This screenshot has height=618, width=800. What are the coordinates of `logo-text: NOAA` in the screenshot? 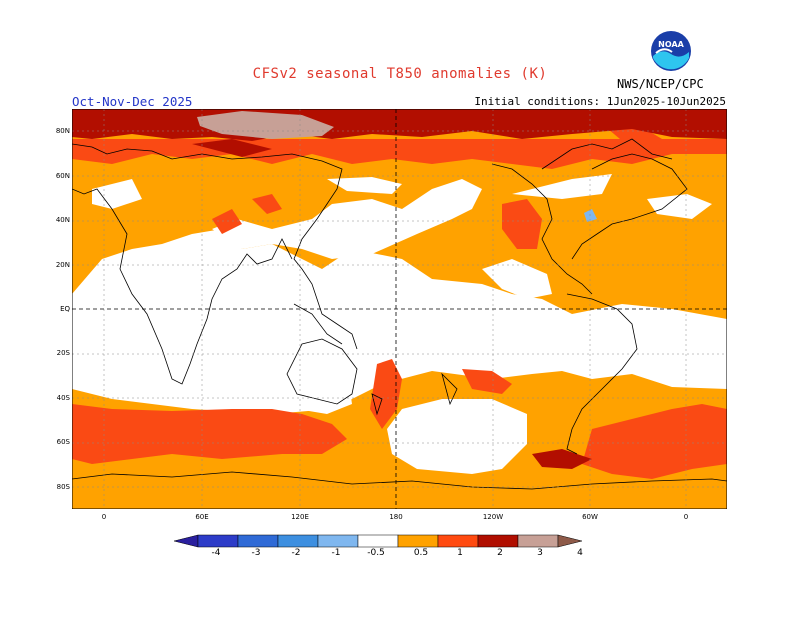 It's located at (671, 44).